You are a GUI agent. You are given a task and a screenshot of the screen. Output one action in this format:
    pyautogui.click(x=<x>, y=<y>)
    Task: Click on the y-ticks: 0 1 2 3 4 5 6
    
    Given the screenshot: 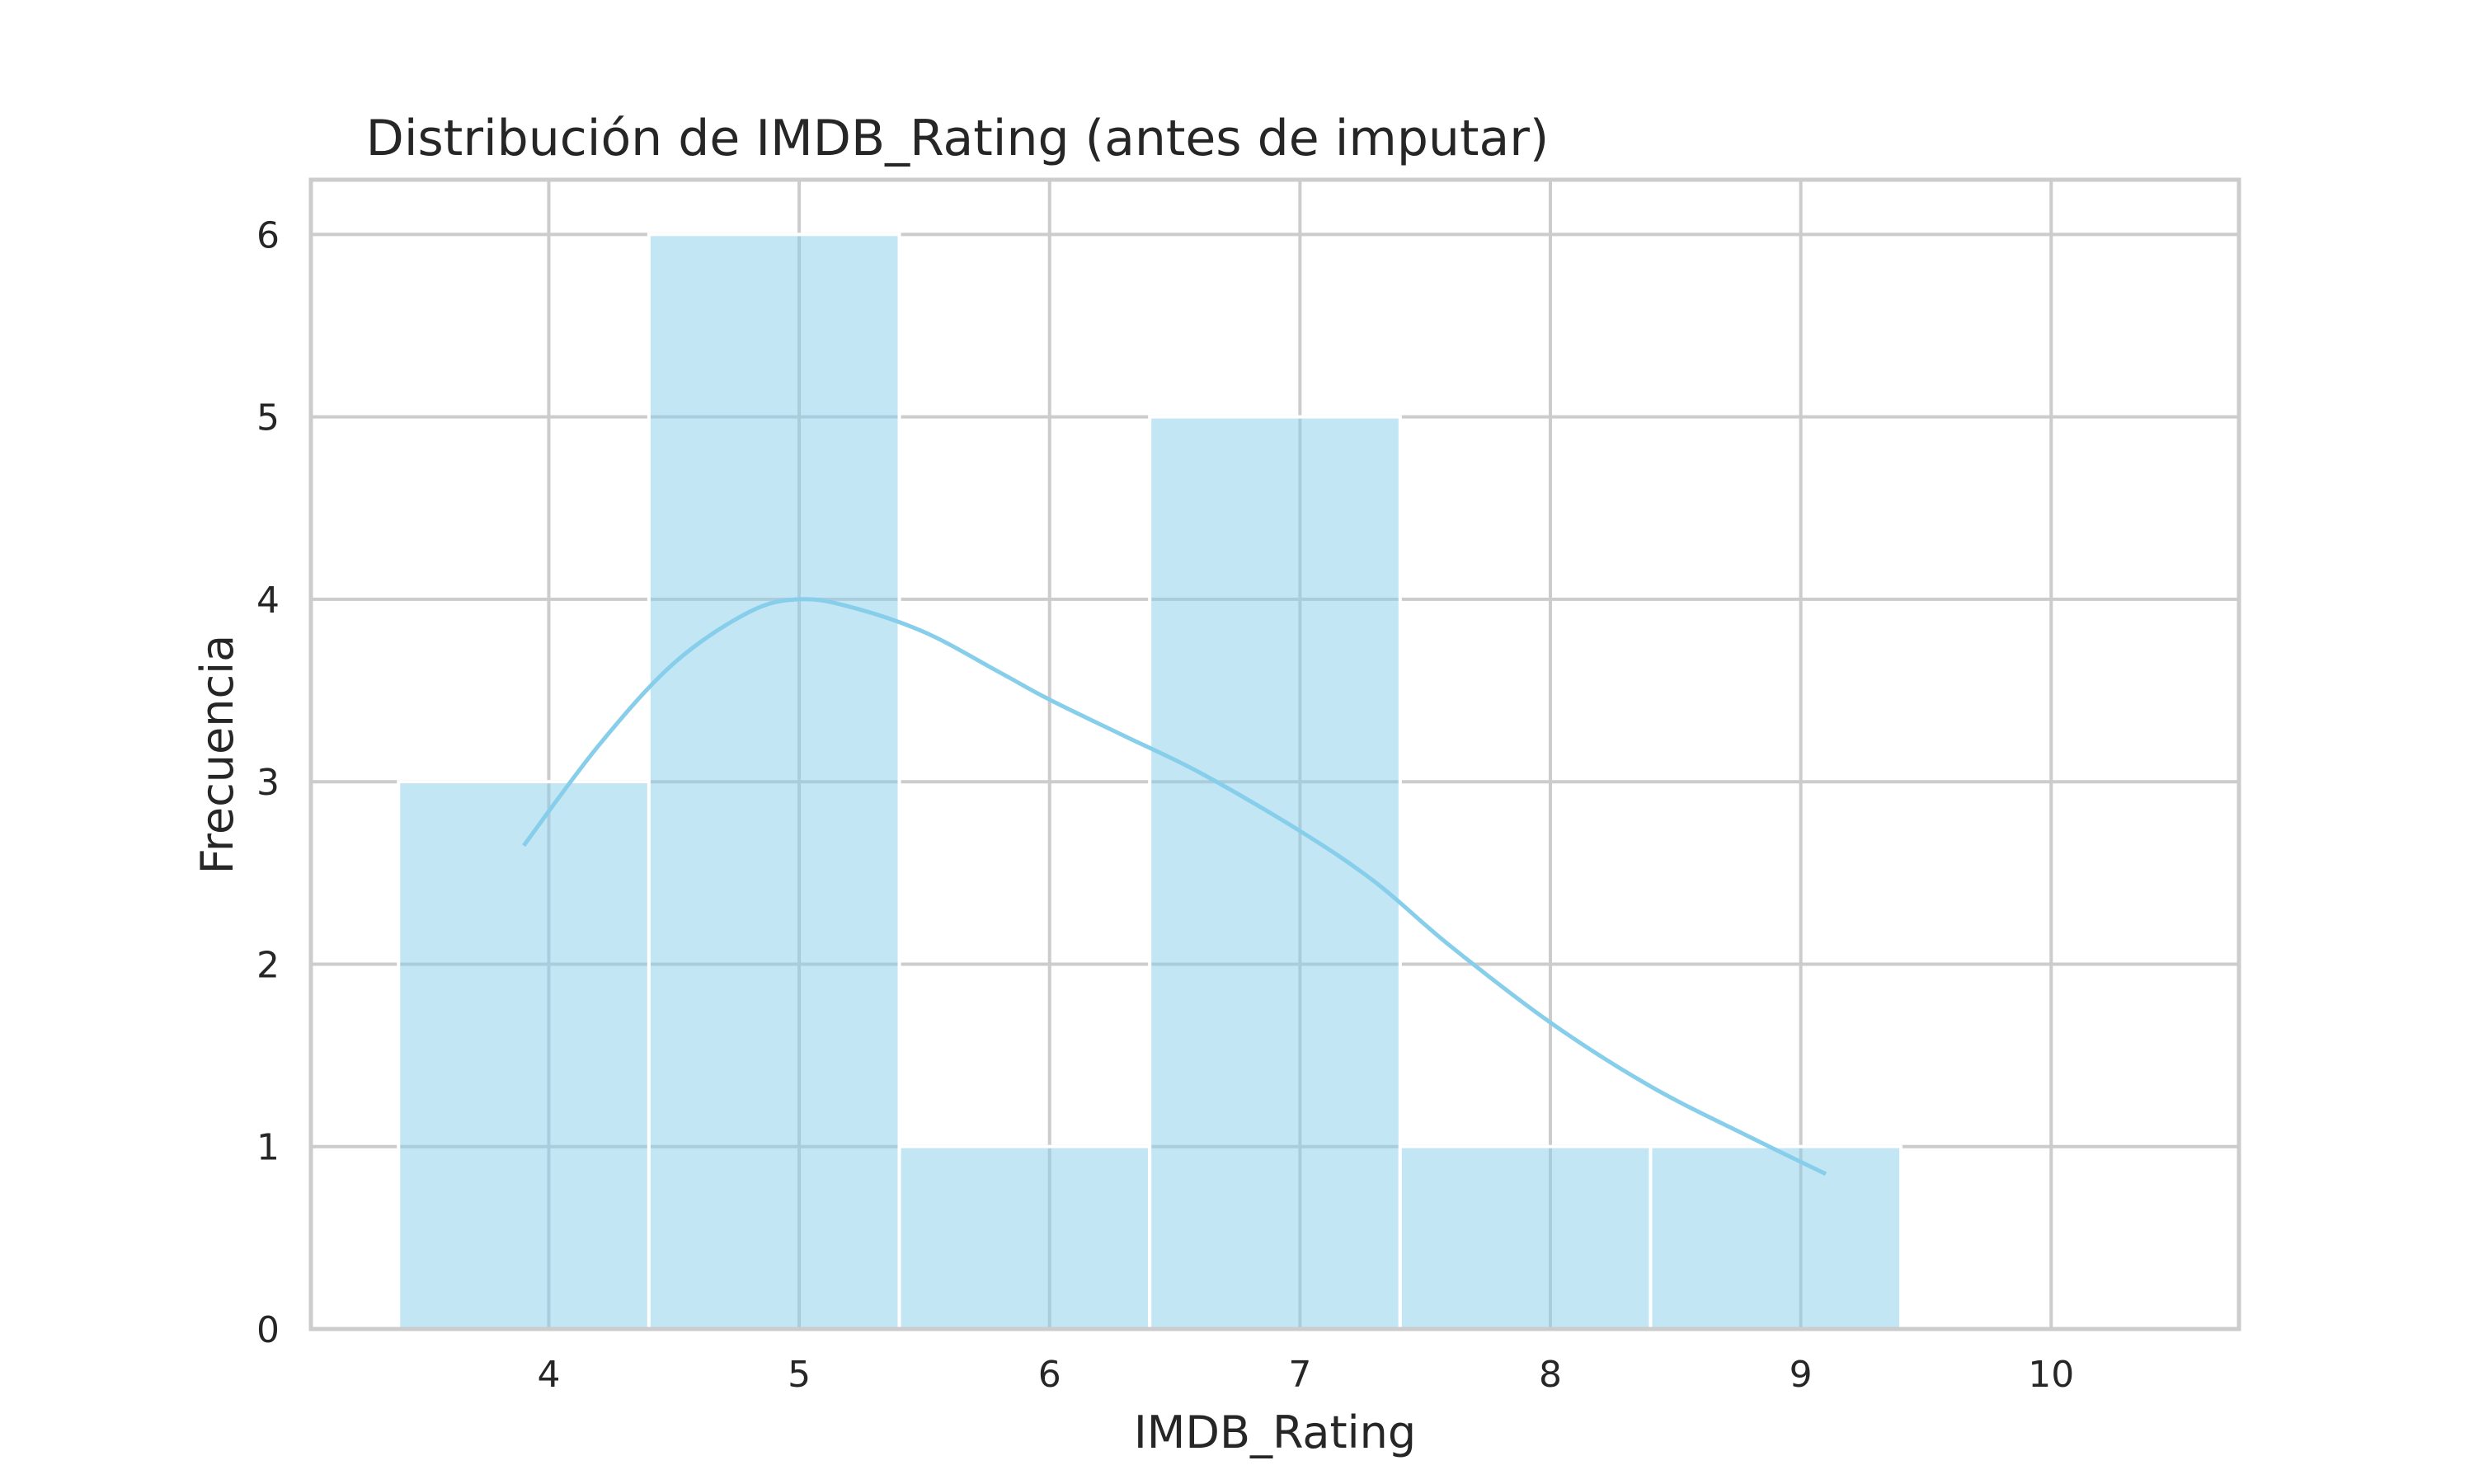 What is the action you would take?
    pyautogui.click(x=268, y=782)
    